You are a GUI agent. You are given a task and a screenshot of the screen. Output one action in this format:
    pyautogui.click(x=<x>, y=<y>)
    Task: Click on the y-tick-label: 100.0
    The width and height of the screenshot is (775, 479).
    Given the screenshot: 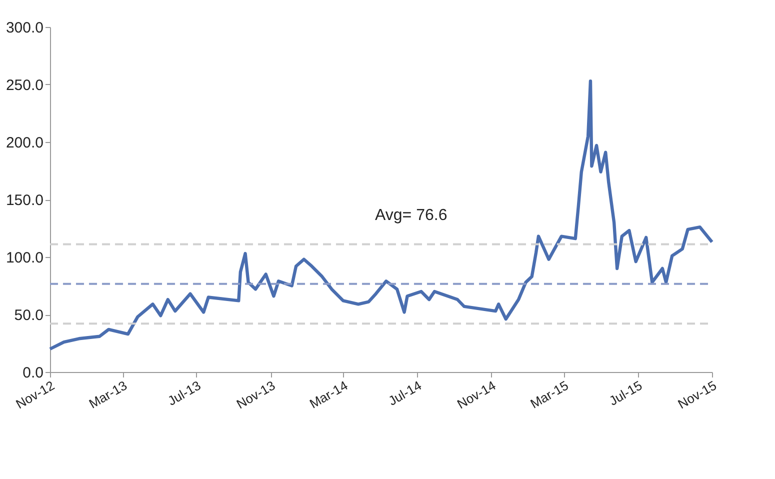 What is the action you would take?
    pyautogui.click(x=25, y=258)
    